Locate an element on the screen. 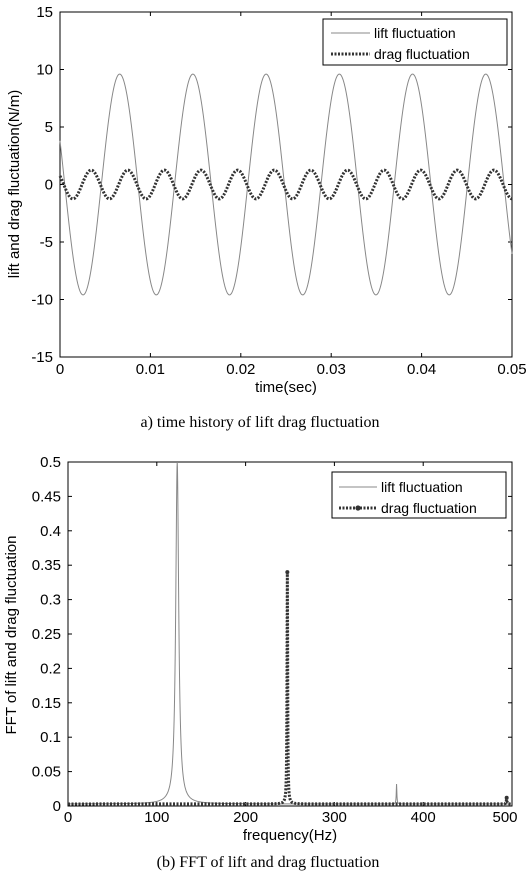 Image resolution: width=526 pixels, height=883 pixels. chart-a-y-tick: 0 is located at coordinates (49, 185).